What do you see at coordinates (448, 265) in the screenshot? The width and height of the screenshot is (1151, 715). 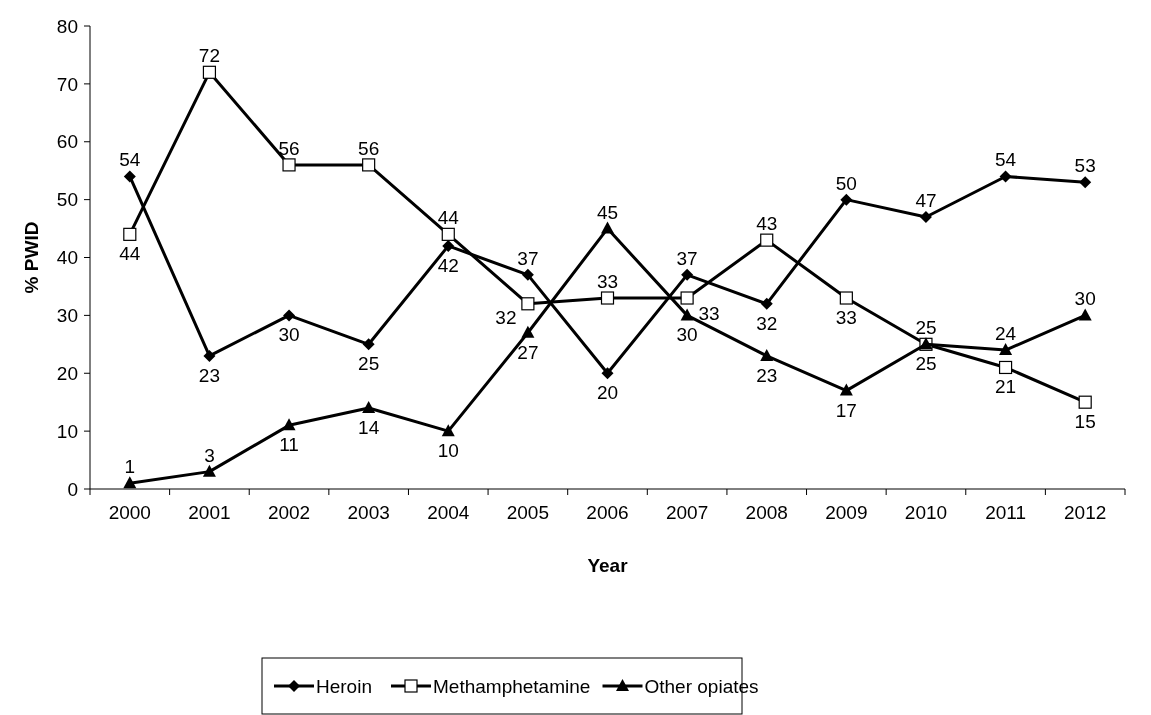 I see `data-label: 42` at bounding box center [448, 265].